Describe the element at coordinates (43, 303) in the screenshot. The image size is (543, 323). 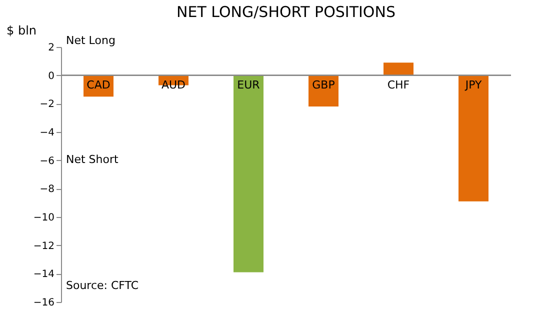
I see `y-tick-label: −16` at that location.